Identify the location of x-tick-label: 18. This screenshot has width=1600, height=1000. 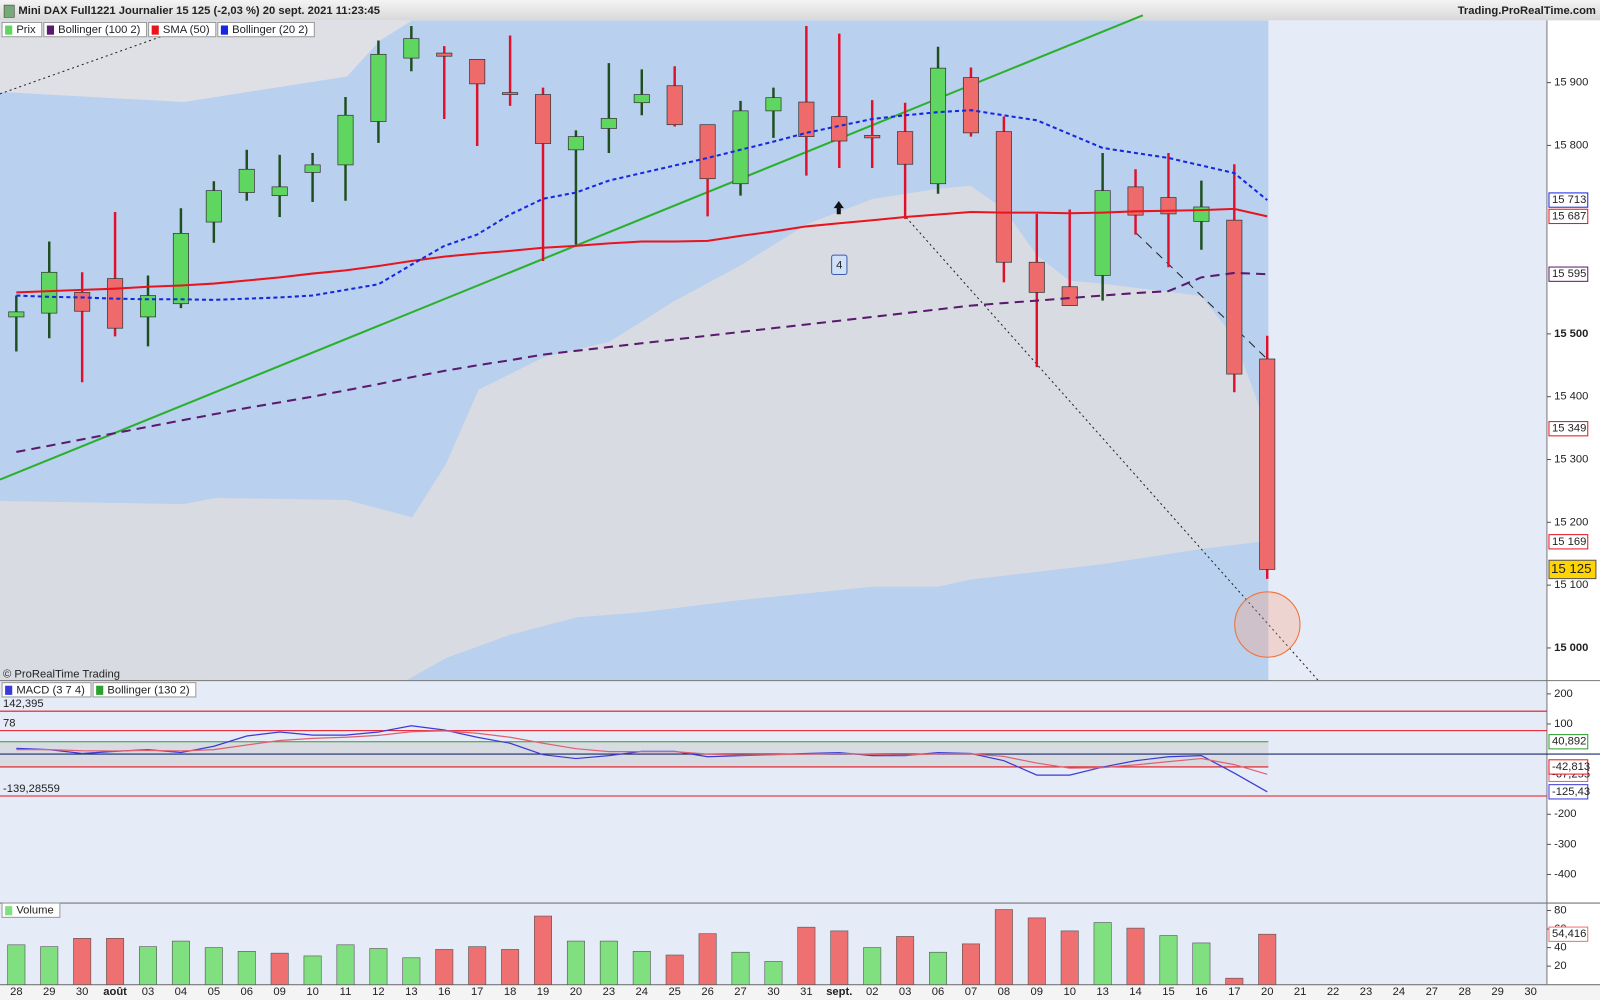
(510, 992).